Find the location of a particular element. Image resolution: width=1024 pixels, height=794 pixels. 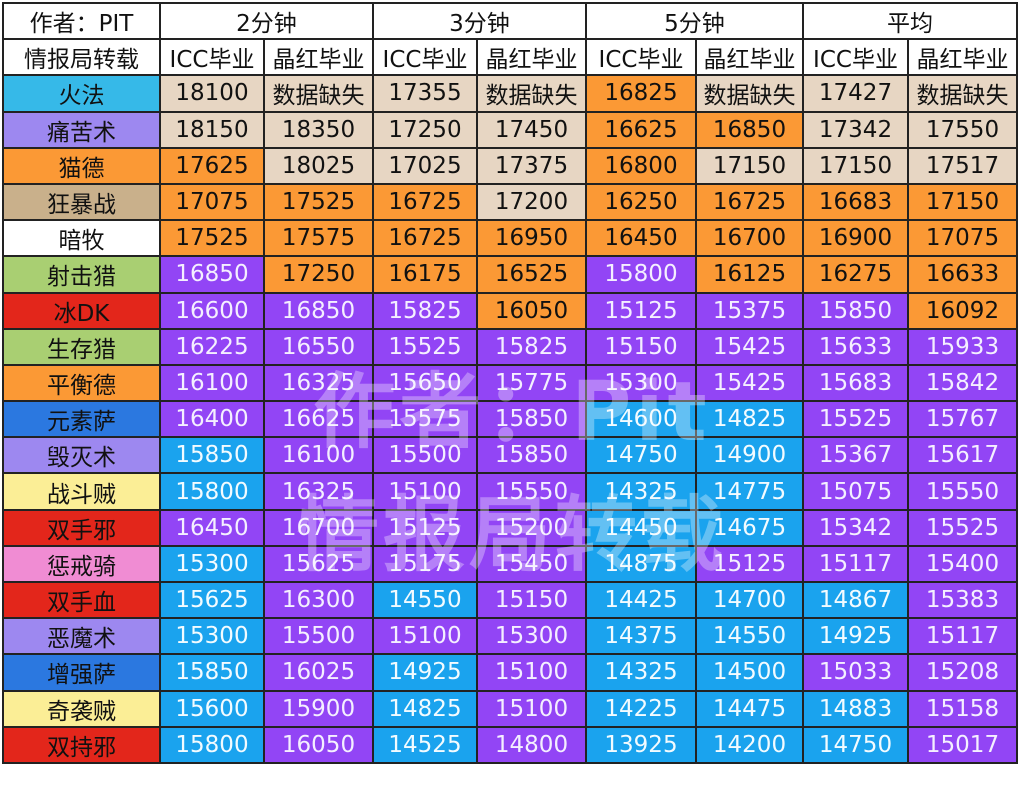

value-cell: 16550 is located at coordinates (318, 346).